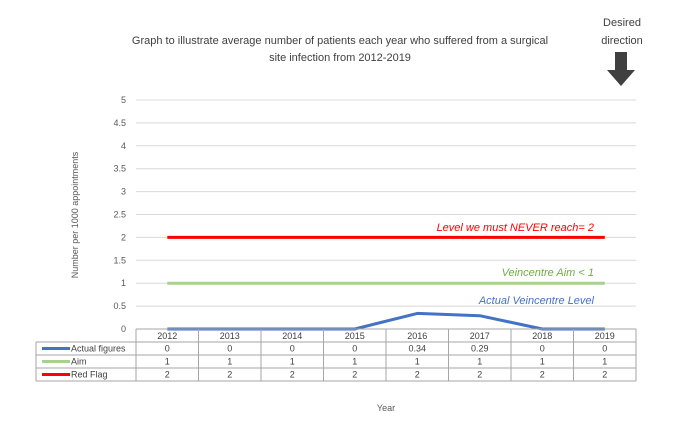 This screenshot has width=700, height=442. What do you see at coordinates (230, 336) in the screenshot?
I see `x-tick-label: 2013` at bounding box center [230, 336].